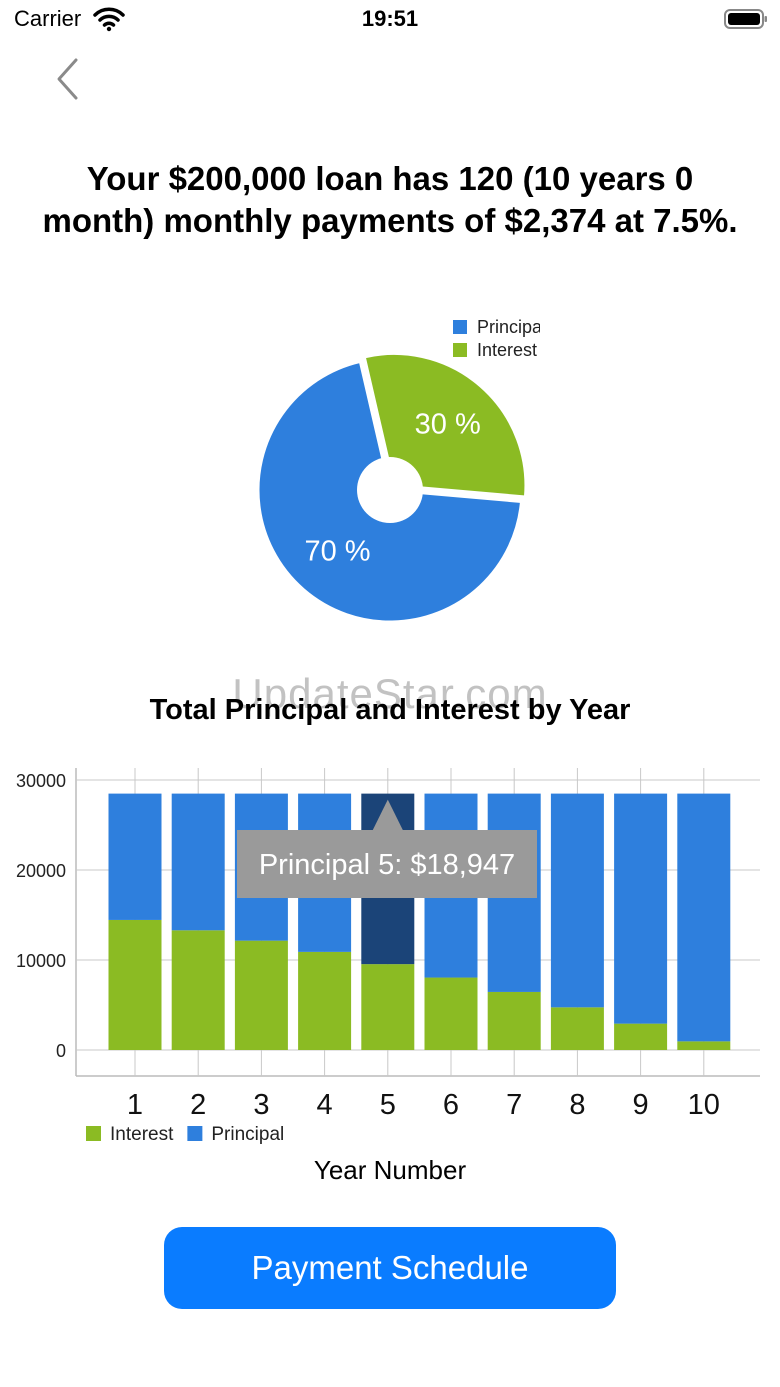 This screenshot has height=1387, width=780. I want to click on tooltip-pointer, so click(387, 814).